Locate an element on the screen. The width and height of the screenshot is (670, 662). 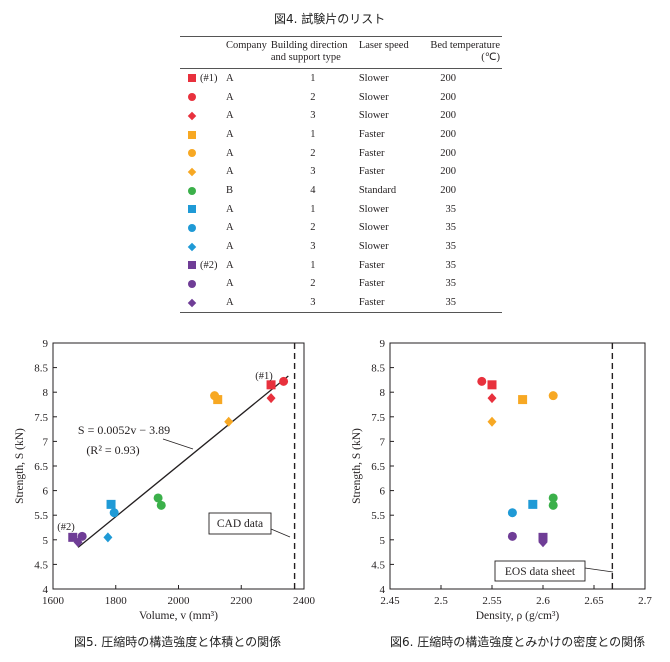
bed-header-line2: (℃) is located at coordinates (490, 57).